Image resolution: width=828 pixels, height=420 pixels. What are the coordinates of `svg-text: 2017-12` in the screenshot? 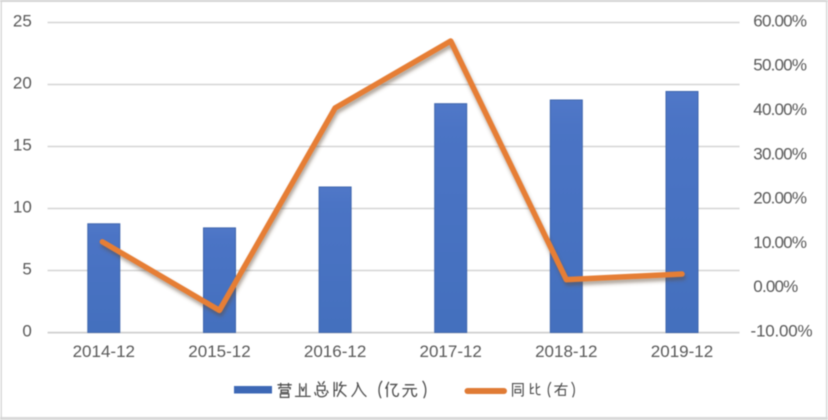 It's located at (451, 351).